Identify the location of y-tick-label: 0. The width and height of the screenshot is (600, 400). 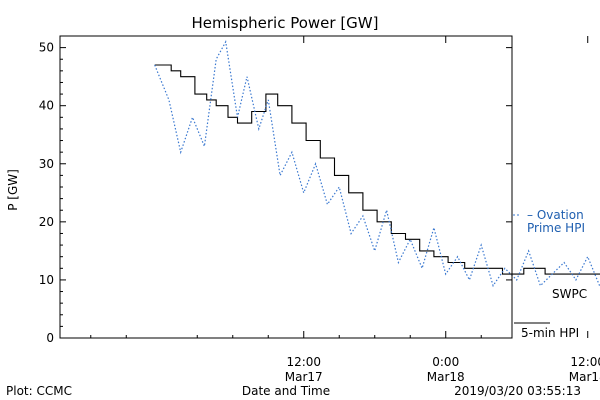
(50, 338).